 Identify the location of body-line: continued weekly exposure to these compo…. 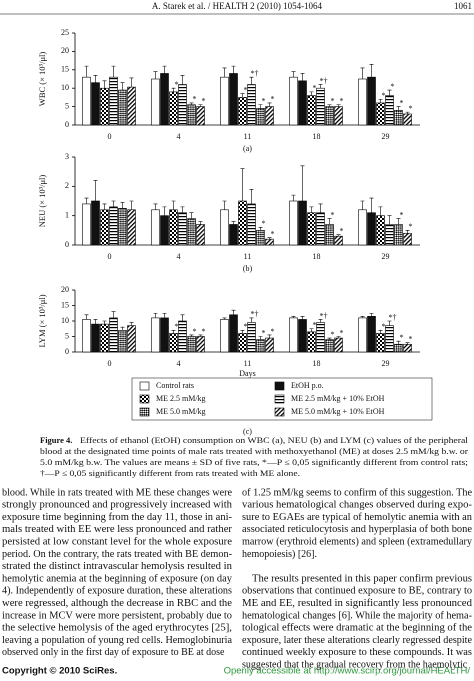
(357, 652).